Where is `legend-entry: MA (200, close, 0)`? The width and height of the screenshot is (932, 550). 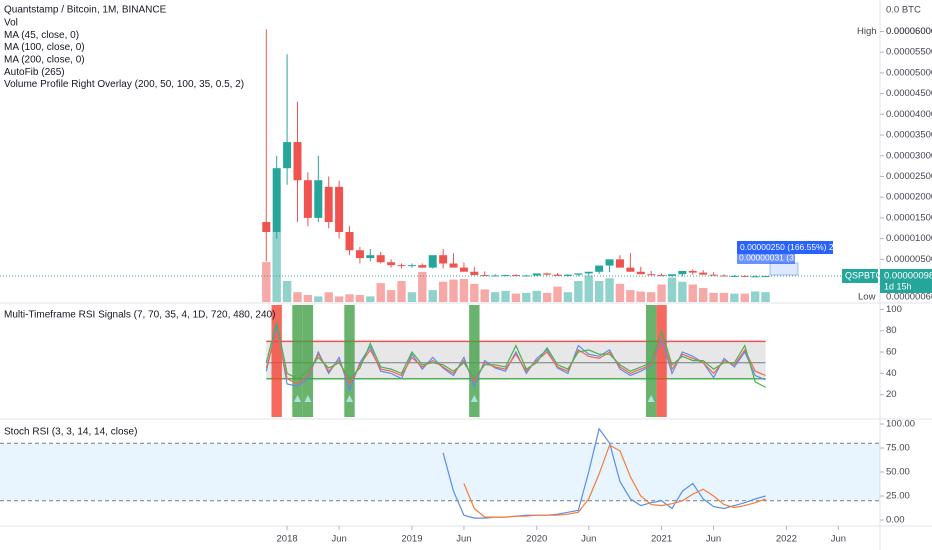
legend-entry: MA (200, close, 0) is located at coordinates (44, 60).